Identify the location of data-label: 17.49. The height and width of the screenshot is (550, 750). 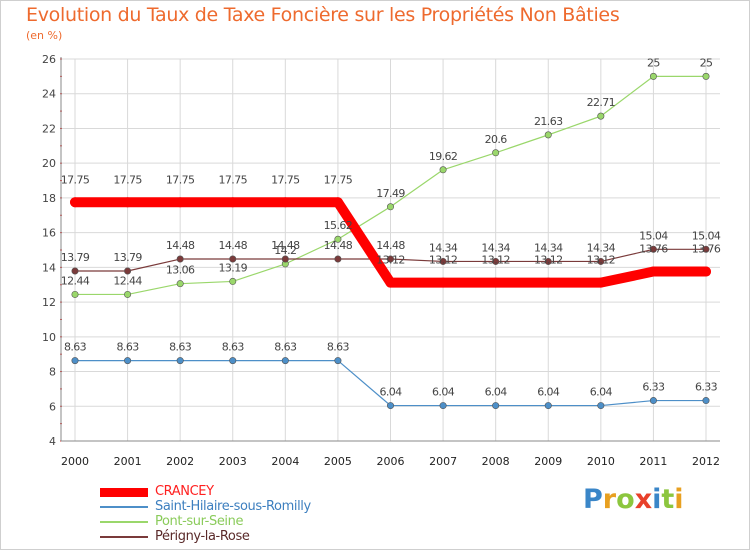
(390, 193).